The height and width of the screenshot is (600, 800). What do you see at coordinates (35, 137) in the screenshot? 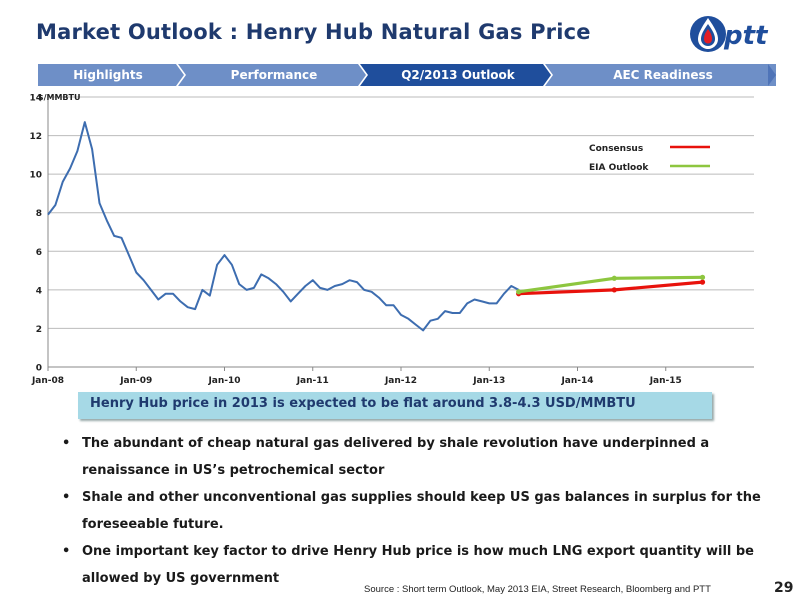
I see `y-tick-label: 12` at bounding box center [35, 137].